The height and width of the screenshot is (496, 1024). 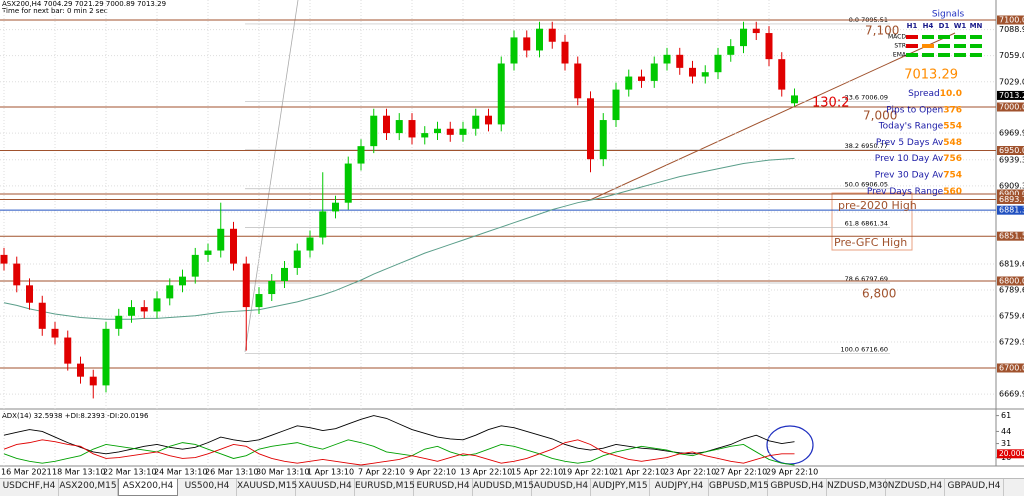 What do you see at coordinates (952, 142) in the screenshot?
I see `info-value: 548` at bounding box center [952, 142].